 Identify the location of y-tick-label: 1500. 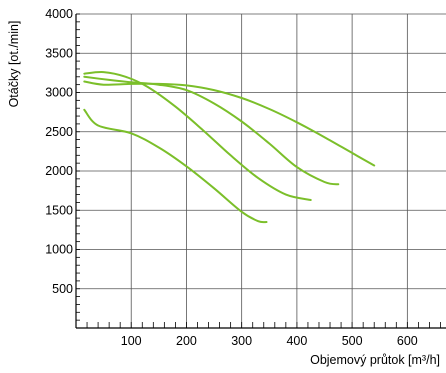
(59, 210).